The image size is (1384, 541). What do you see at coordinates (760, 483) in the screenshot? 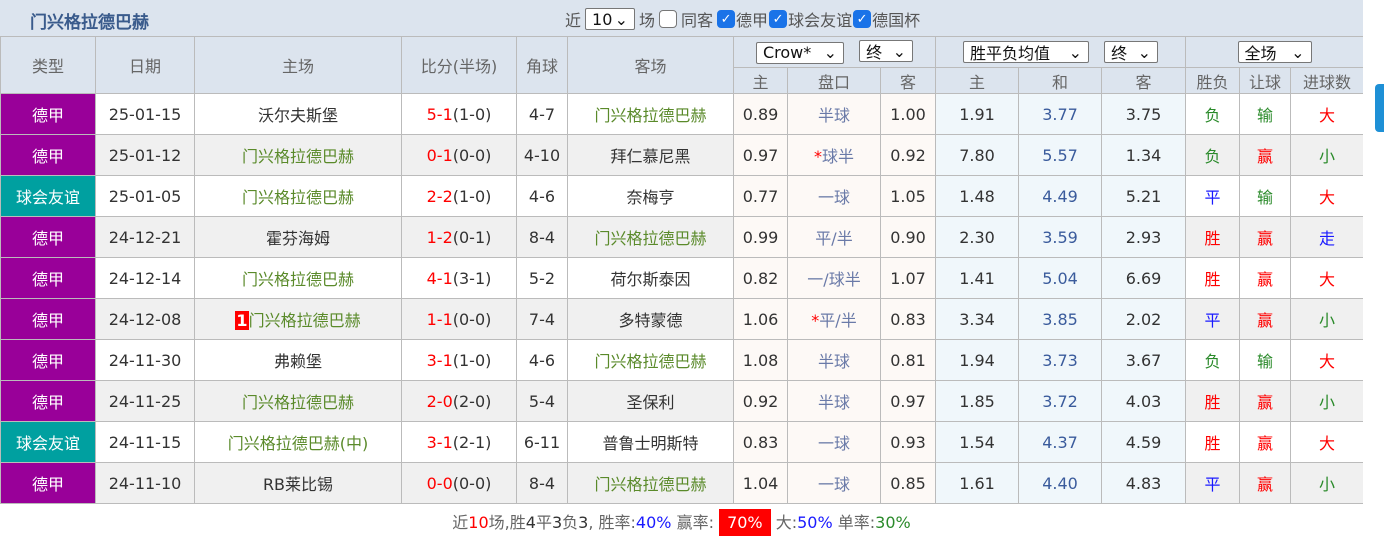
I see `ah-home-odds: 1.04` at bounding box center [760, 483].